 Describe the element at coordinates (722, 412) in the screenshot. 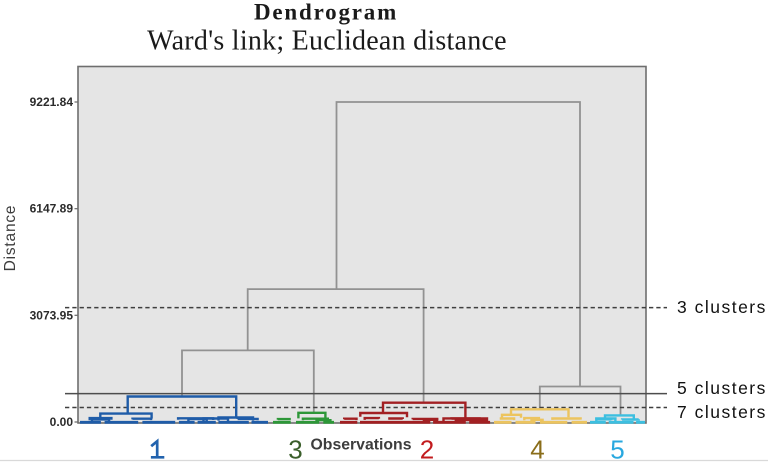

I see `svg-text: 7 clusters` at that location.